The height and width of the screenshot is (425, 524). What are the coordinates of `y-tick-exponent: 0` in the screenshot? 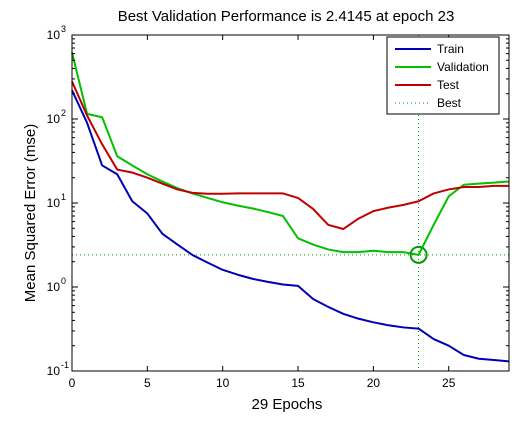 It's located at (63, 281).